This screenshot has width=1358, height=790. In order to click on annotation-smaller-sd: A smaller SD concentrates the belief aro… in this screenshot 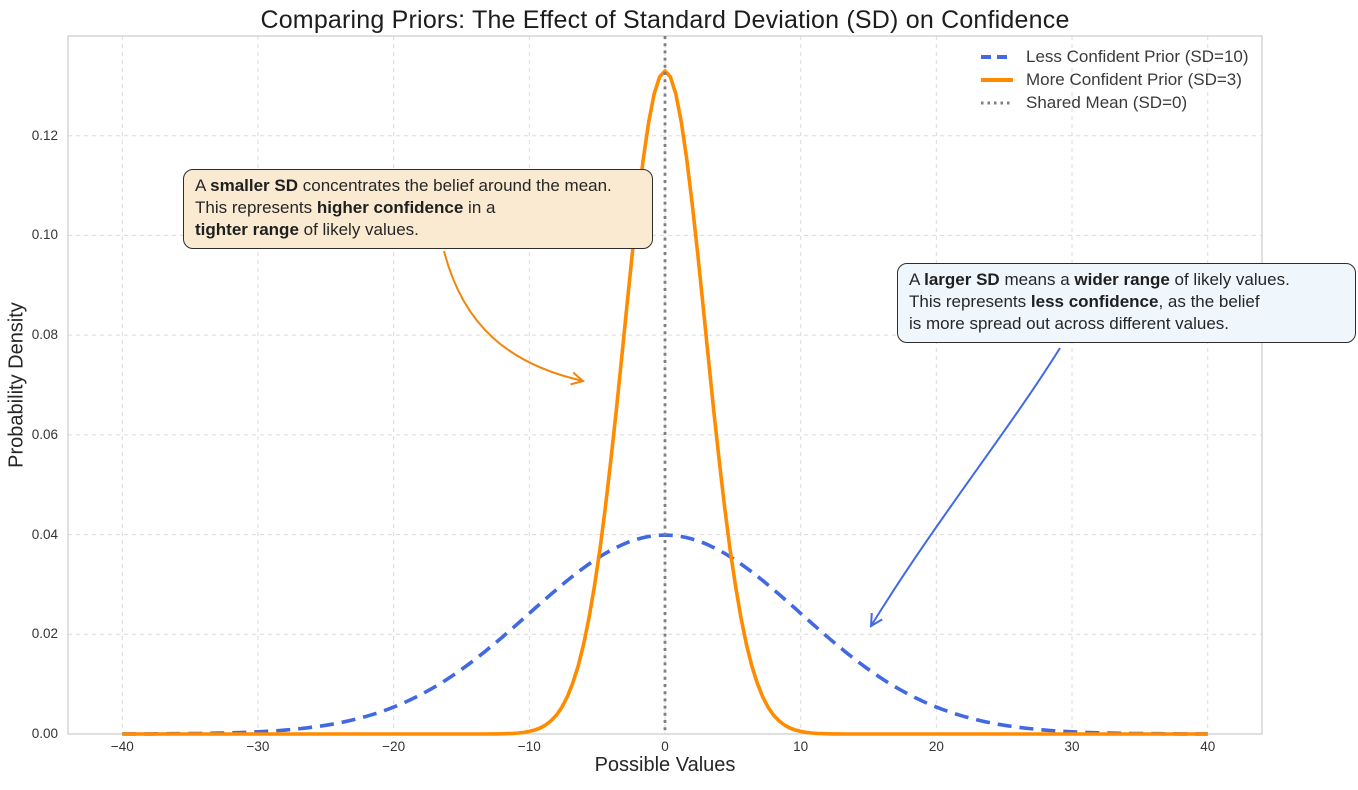, I will do `click(418, 209)`.